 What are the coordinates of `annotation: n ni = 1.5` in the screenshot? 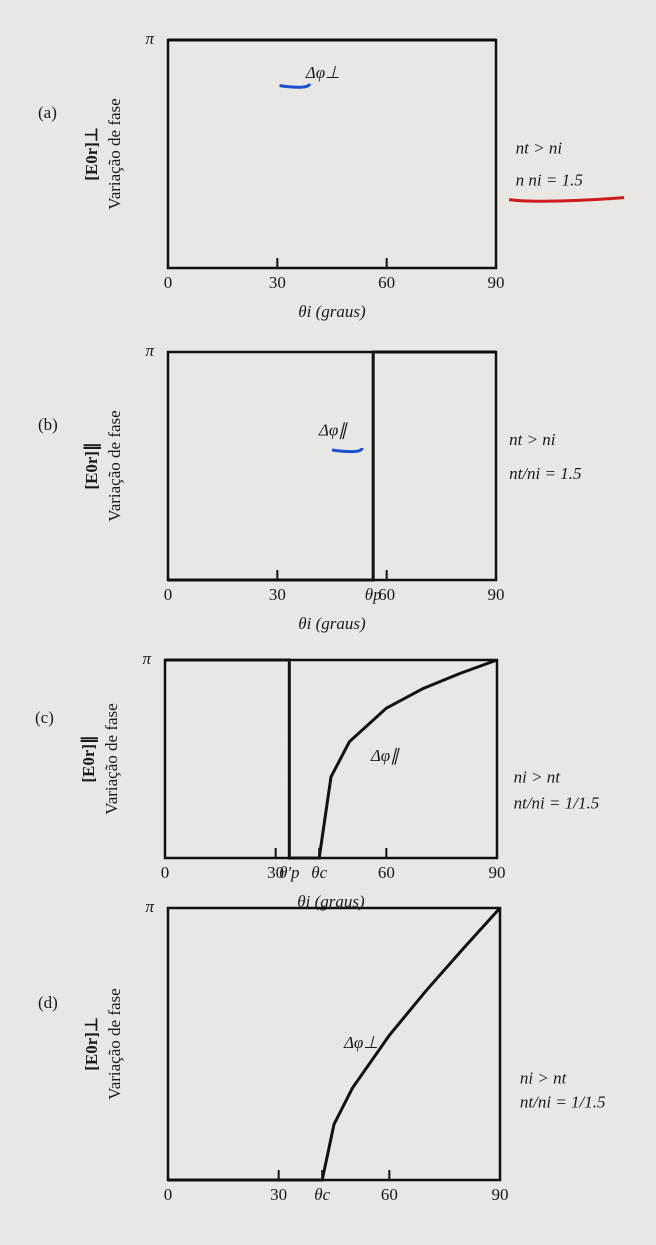 It's located at (549, 179).